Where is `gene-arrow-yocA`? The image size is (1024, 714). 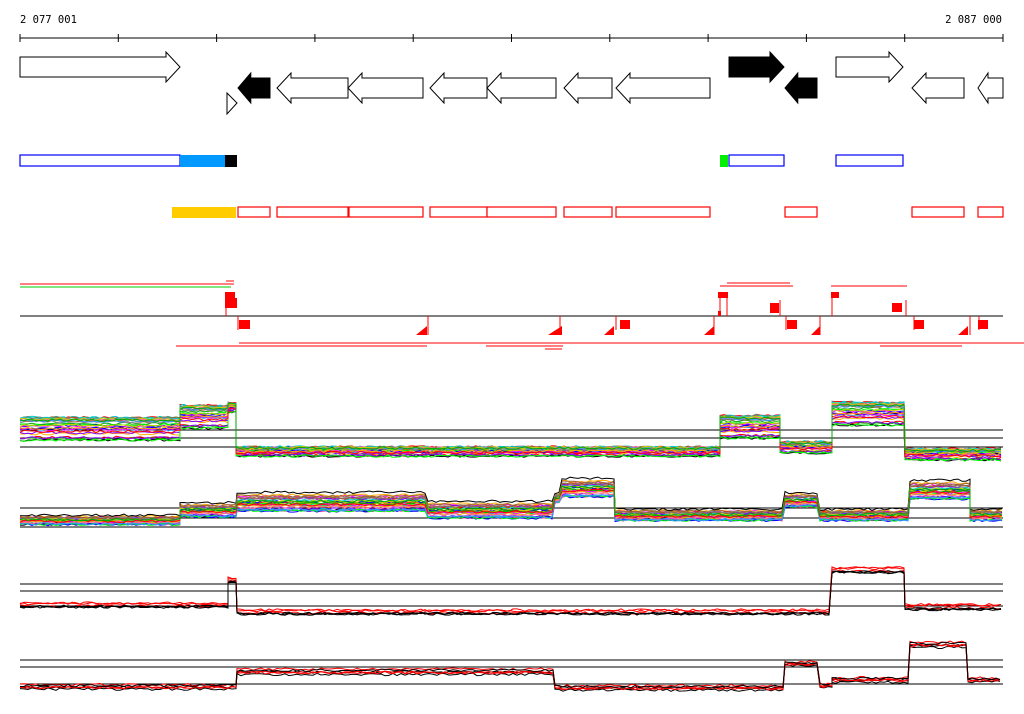 gene-arrow-yocA is located at coordinates (869, 67).